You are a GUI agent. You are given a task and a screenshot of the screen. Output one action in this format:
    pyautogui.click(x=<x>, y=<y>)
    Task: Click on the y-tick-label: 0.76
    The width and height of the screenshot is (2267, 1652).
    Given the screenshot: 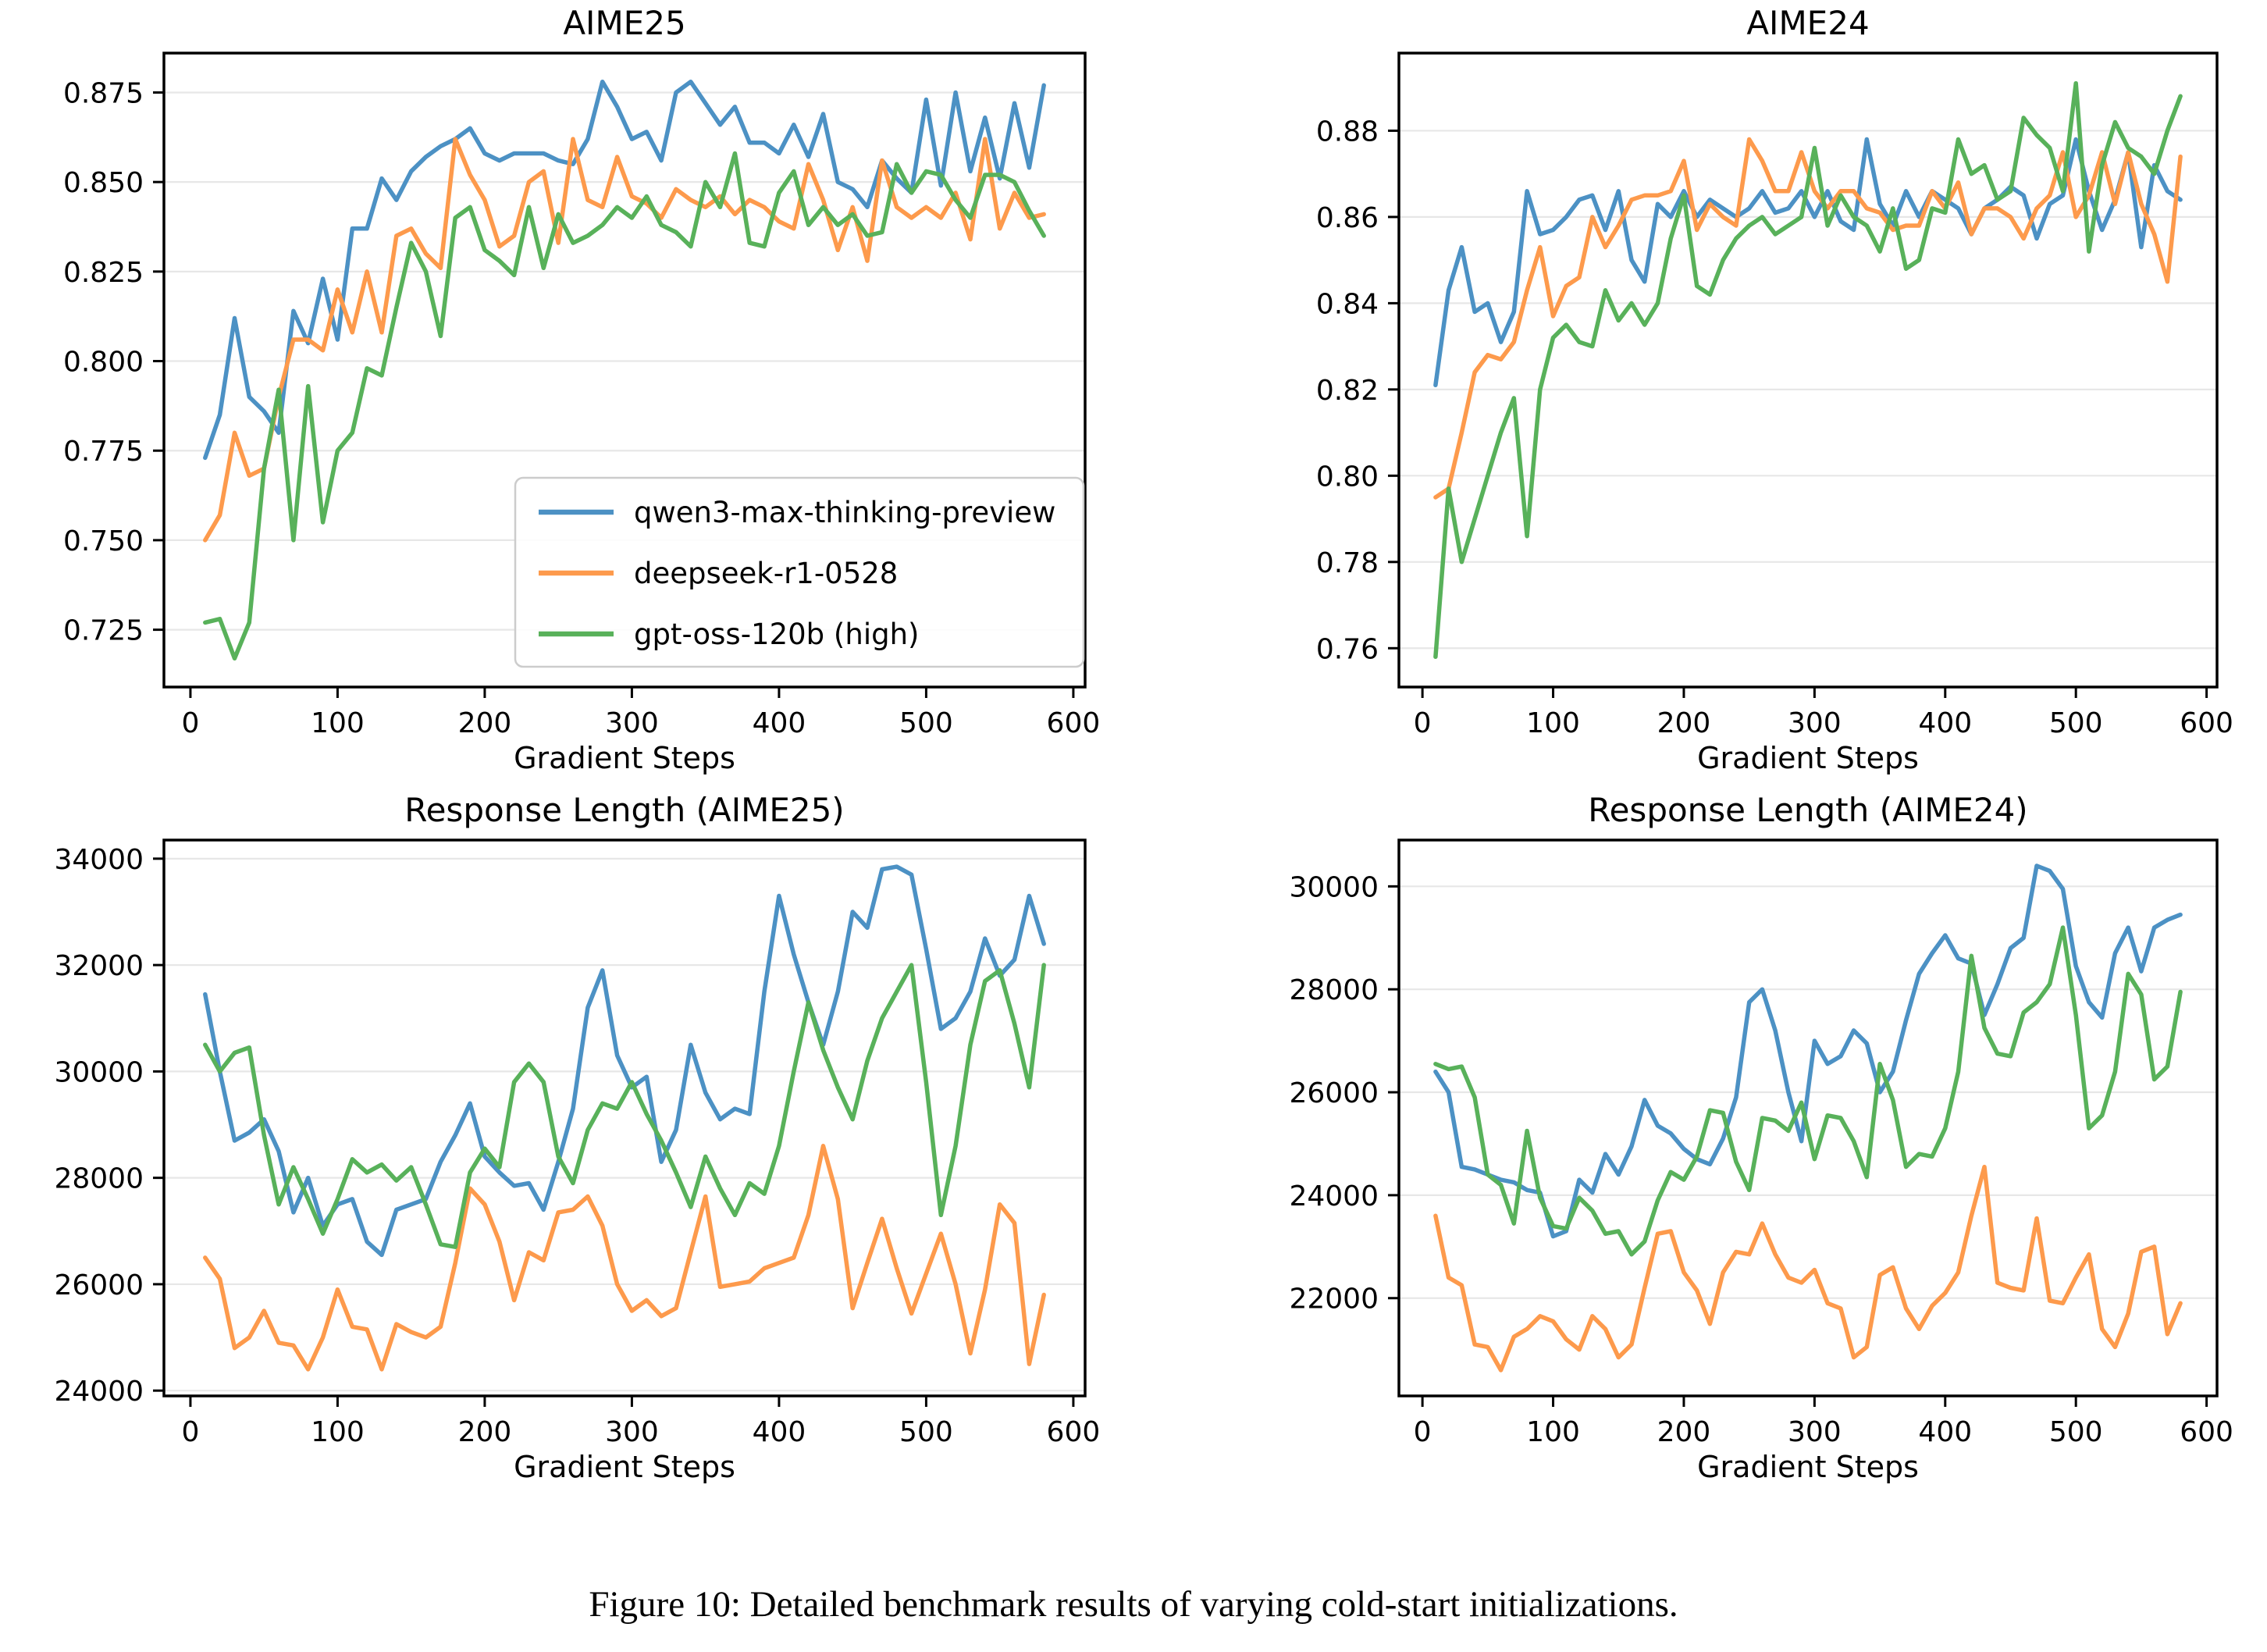 What is the action you would take?
    pyautogui.click(x=1347, y=649)
    